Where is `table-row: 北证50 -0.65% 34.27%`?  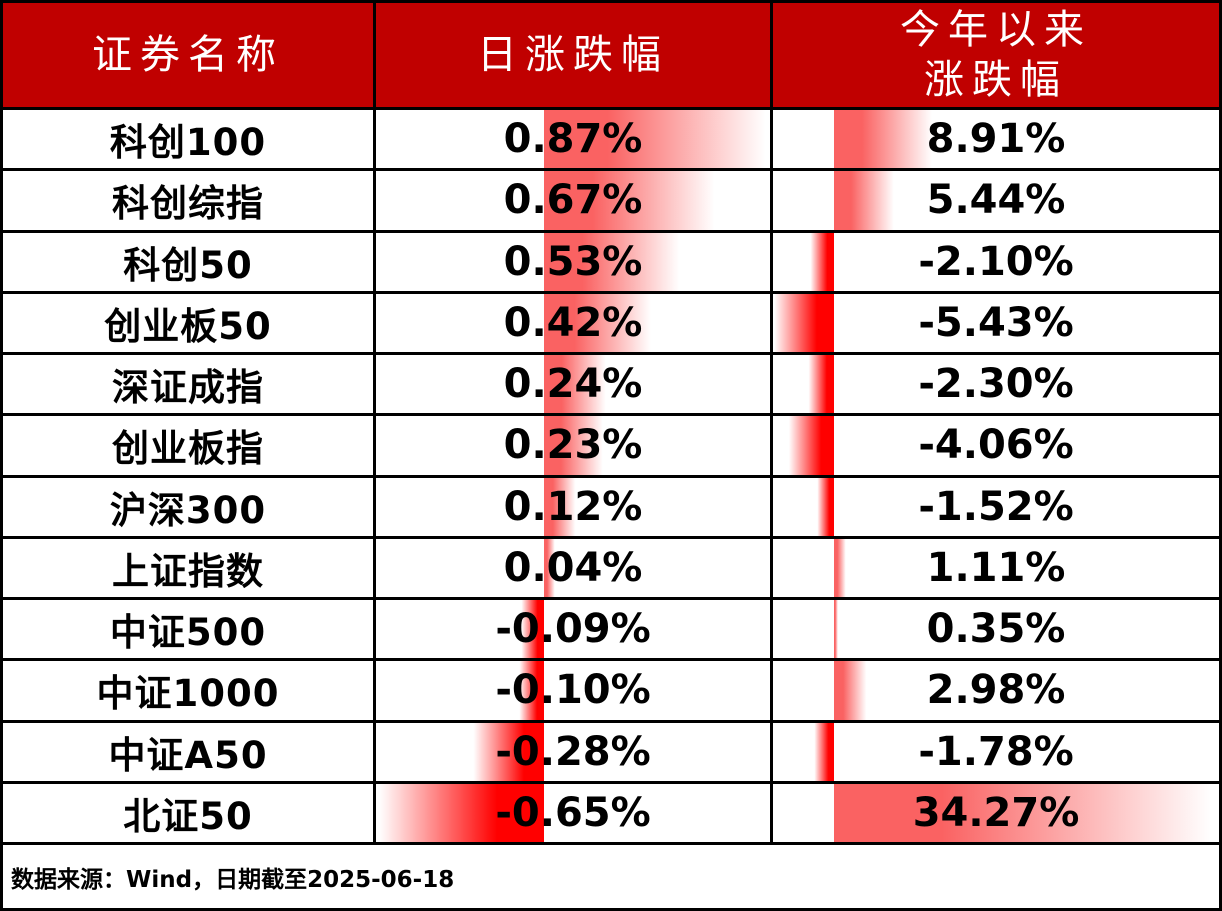
table-row: 北证50 -0.65% 34.27% is located at coordinates (611, 814).